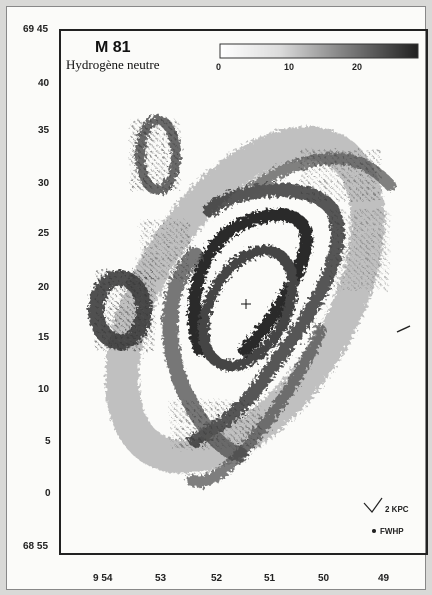 The image size is (432, 595). What do you see at coordinates (48, 493) in the screenshot?
I see `y-tick-label: 0` at bounding box center [48, 493].